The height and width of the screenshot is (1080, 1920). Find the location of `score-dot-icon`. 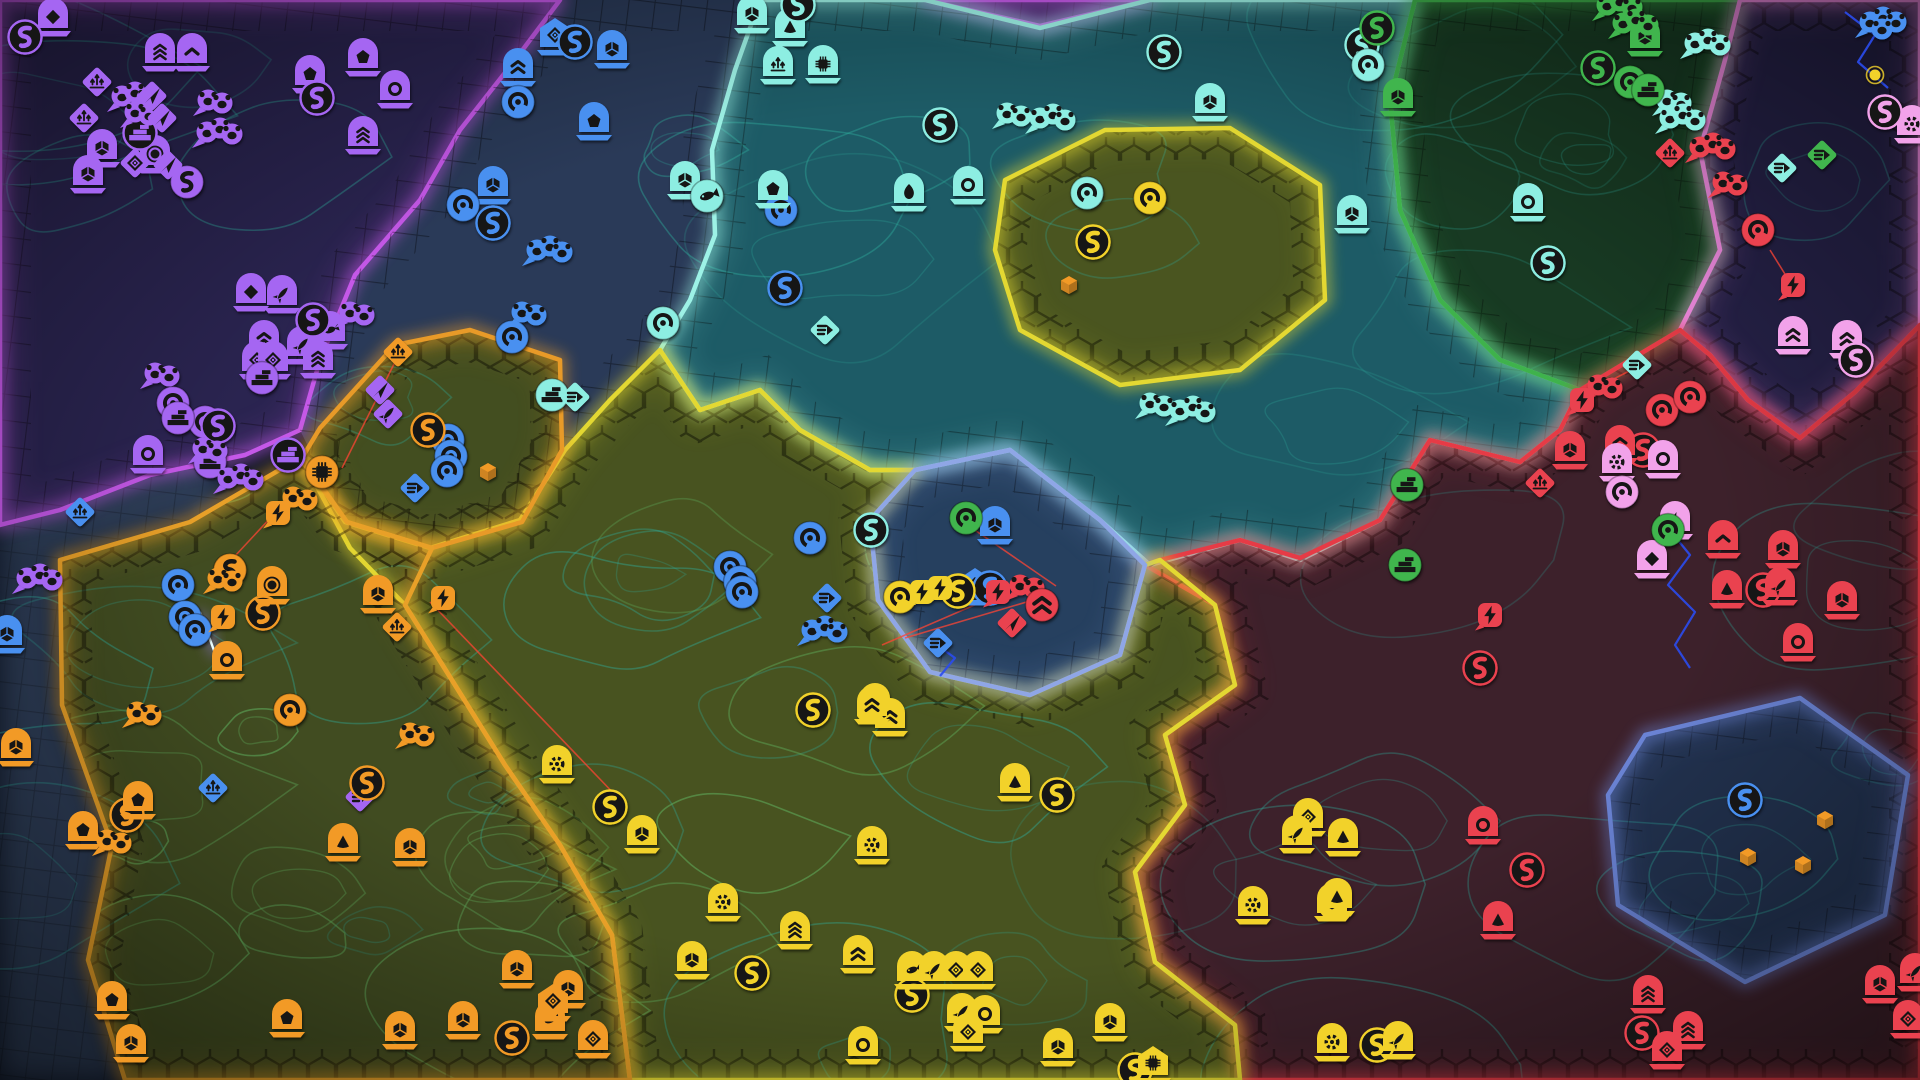

score-dot-icon is located at coordinates (1875, 75).